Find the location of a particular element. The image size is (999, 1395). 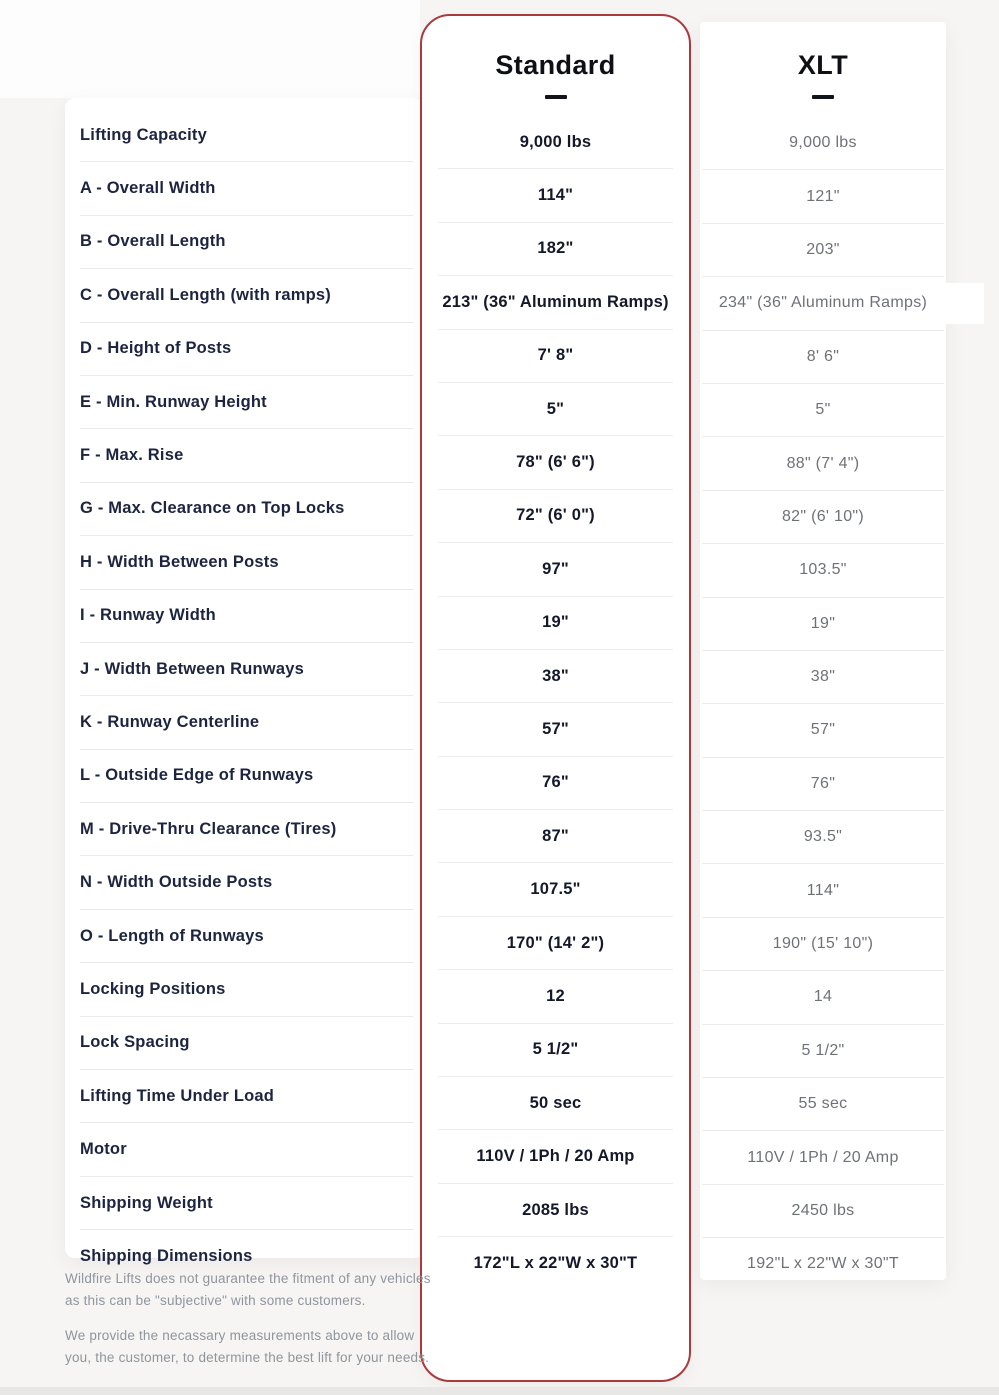

standard-value-row-text: 57" is located at coordinates (555, 728).